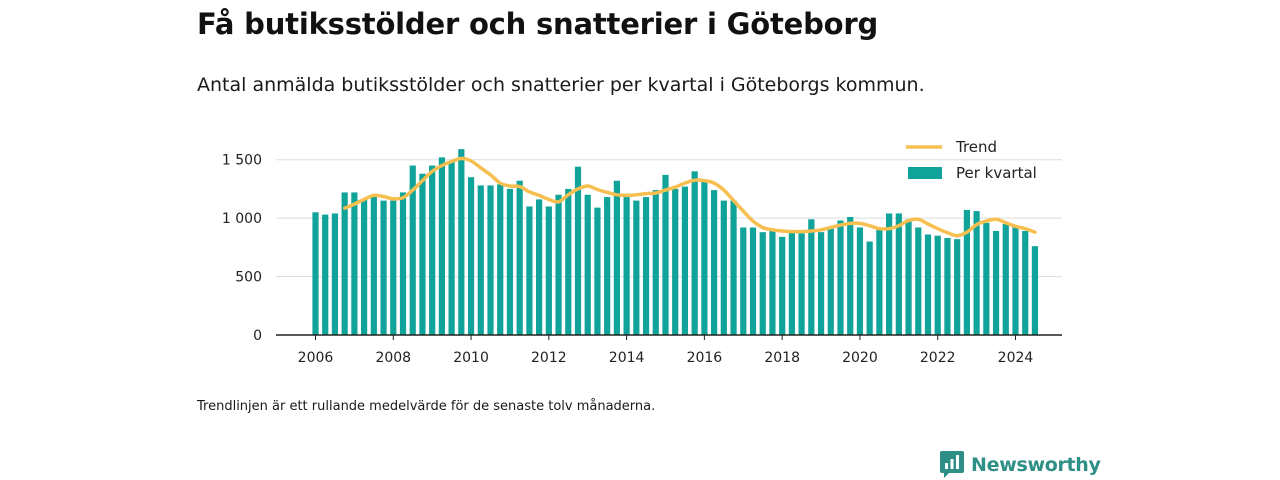  Describe the element at coordinates (248, 278) in the screenshot. I see `y-tick-label: 500` at that location.